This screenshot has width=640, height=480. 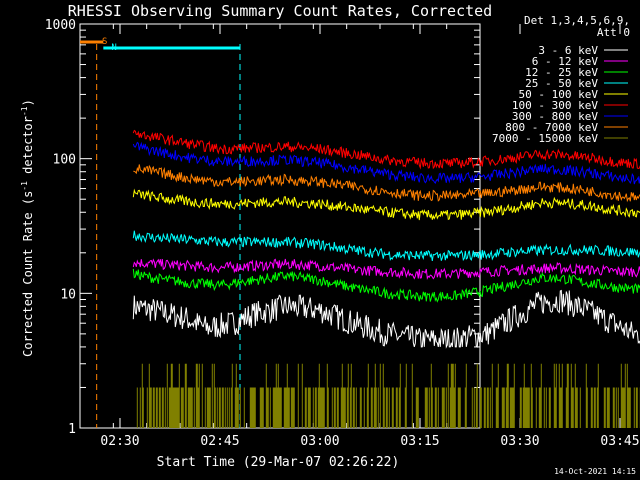 I want to click on attenuator-state-label: N, so click(x=113, y=48).